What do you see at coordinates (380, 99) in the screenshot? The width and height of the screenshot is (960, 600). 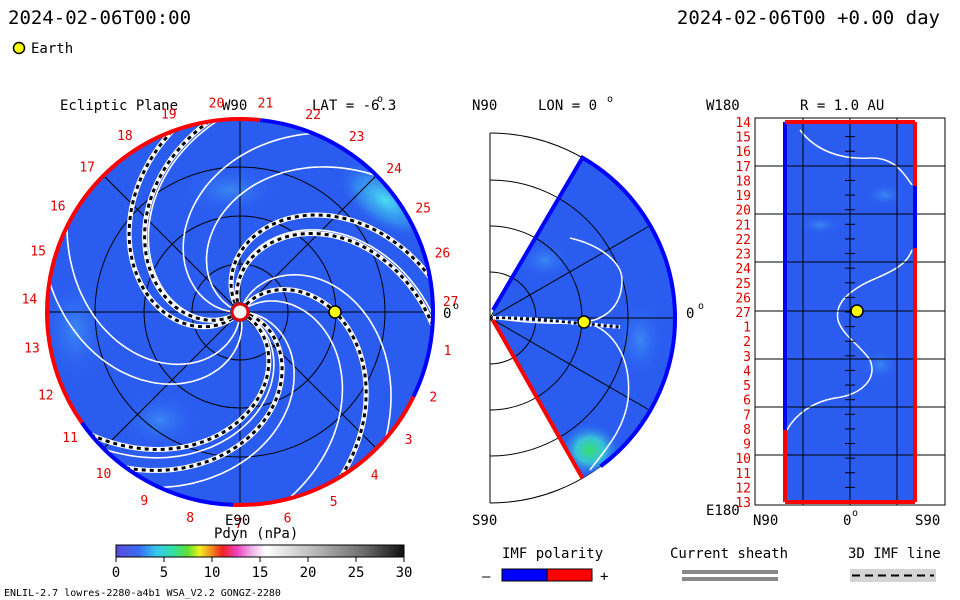 I see `ecliptic-lat-degree: o` at bounding box center [380, 99].